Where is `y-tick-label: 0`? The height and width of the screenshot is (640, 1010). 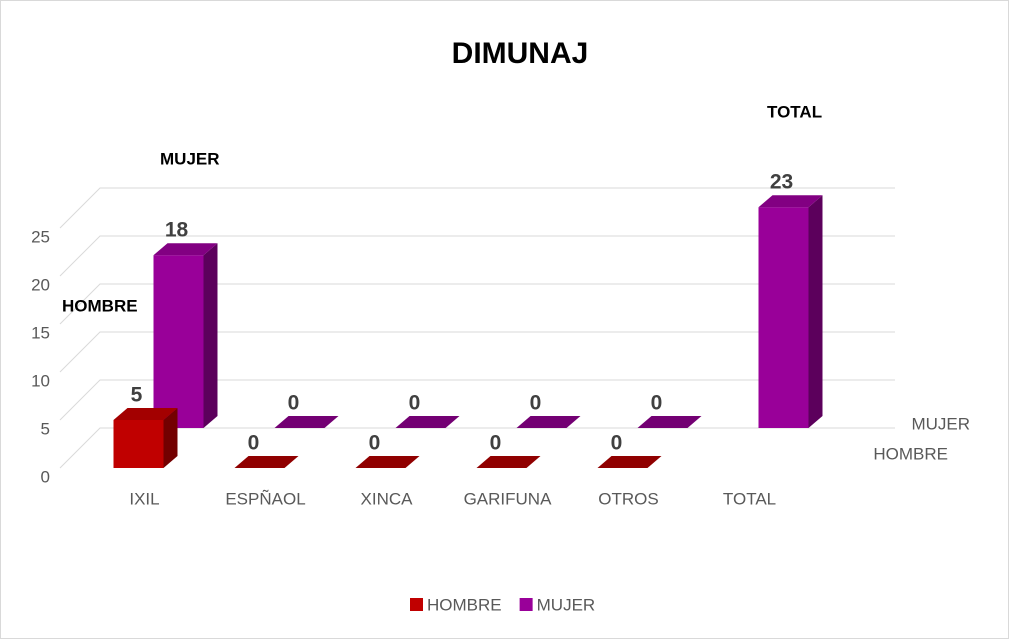 y-tick-label: 0 is located at coordinates (45, 476).